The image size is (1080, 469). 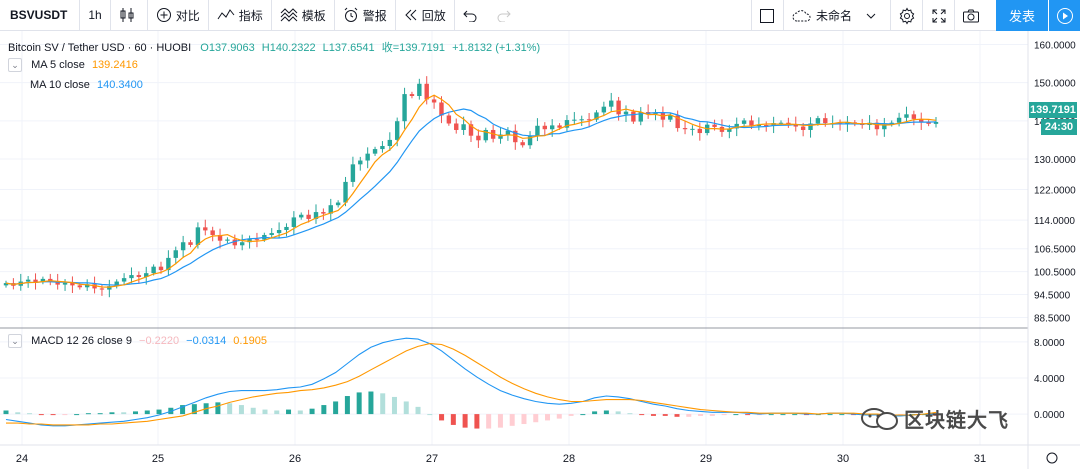 I want to click on fullscreen-button, so click(x=938, y=15).